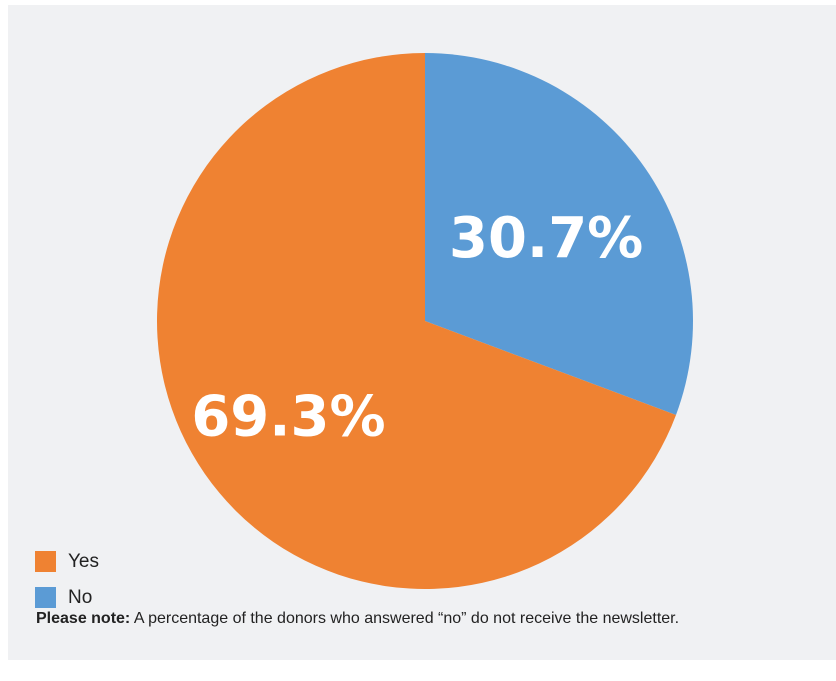 The height and width of the screenshot is (681, 836). I want to click on footnote-prefix: Please note:, so click(83, 618).